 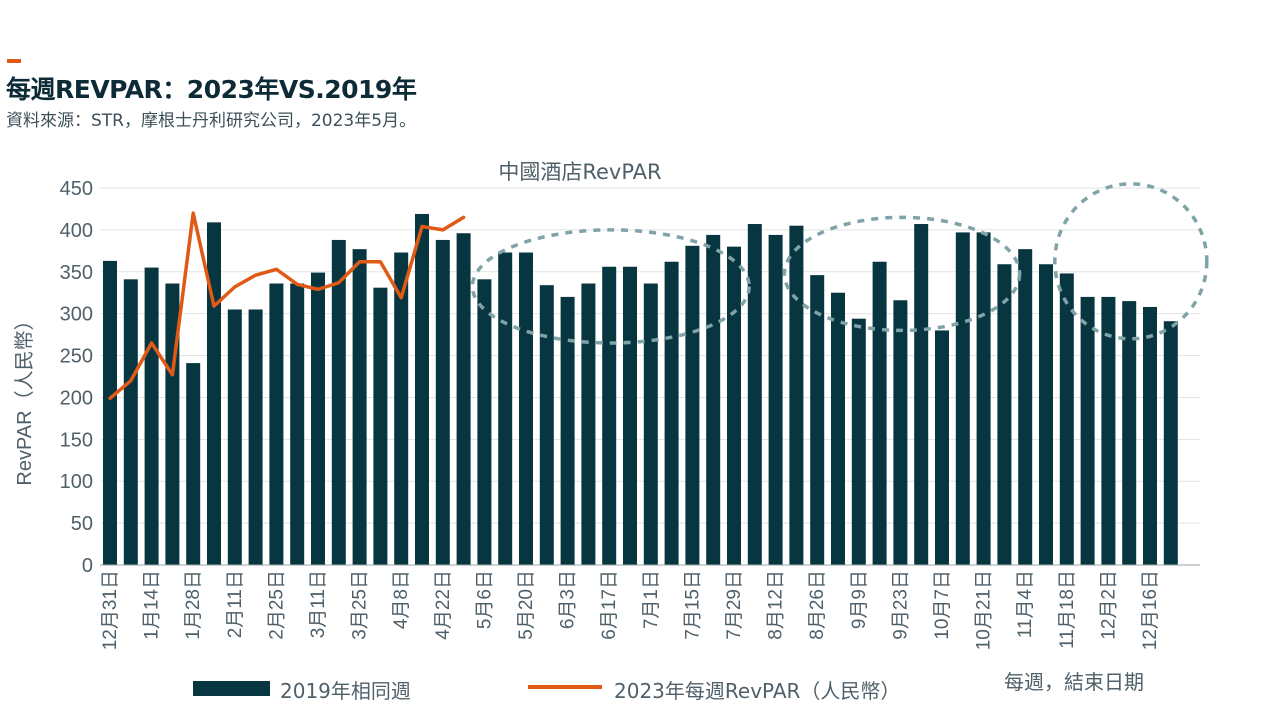 I want to click on chart-title: 中國酒店RevPAR, so click(x=580, y=172).